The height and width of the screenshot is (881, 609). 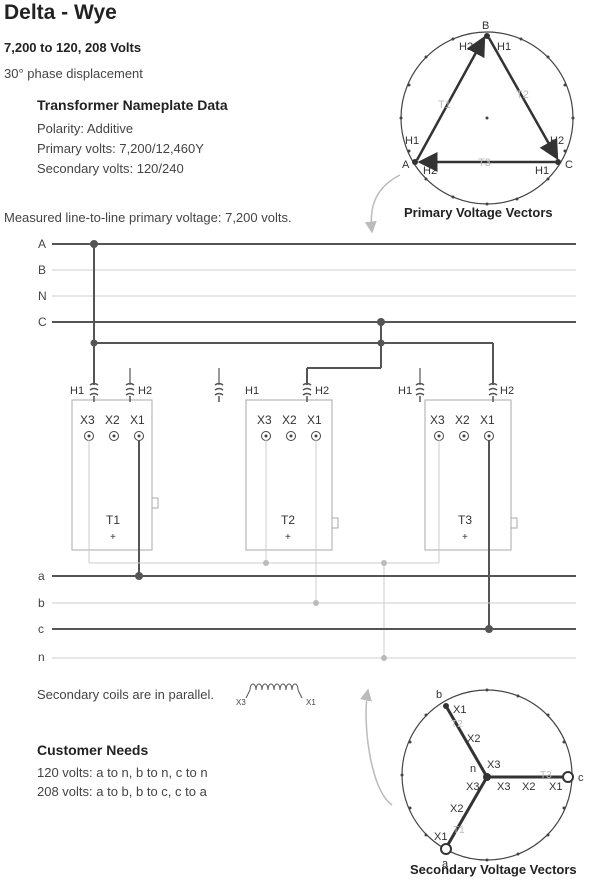 What do you see at coordinates (112, 420) in the screenshot?
I see `t1-x2-label: X2` at bounding box center [112, 420].